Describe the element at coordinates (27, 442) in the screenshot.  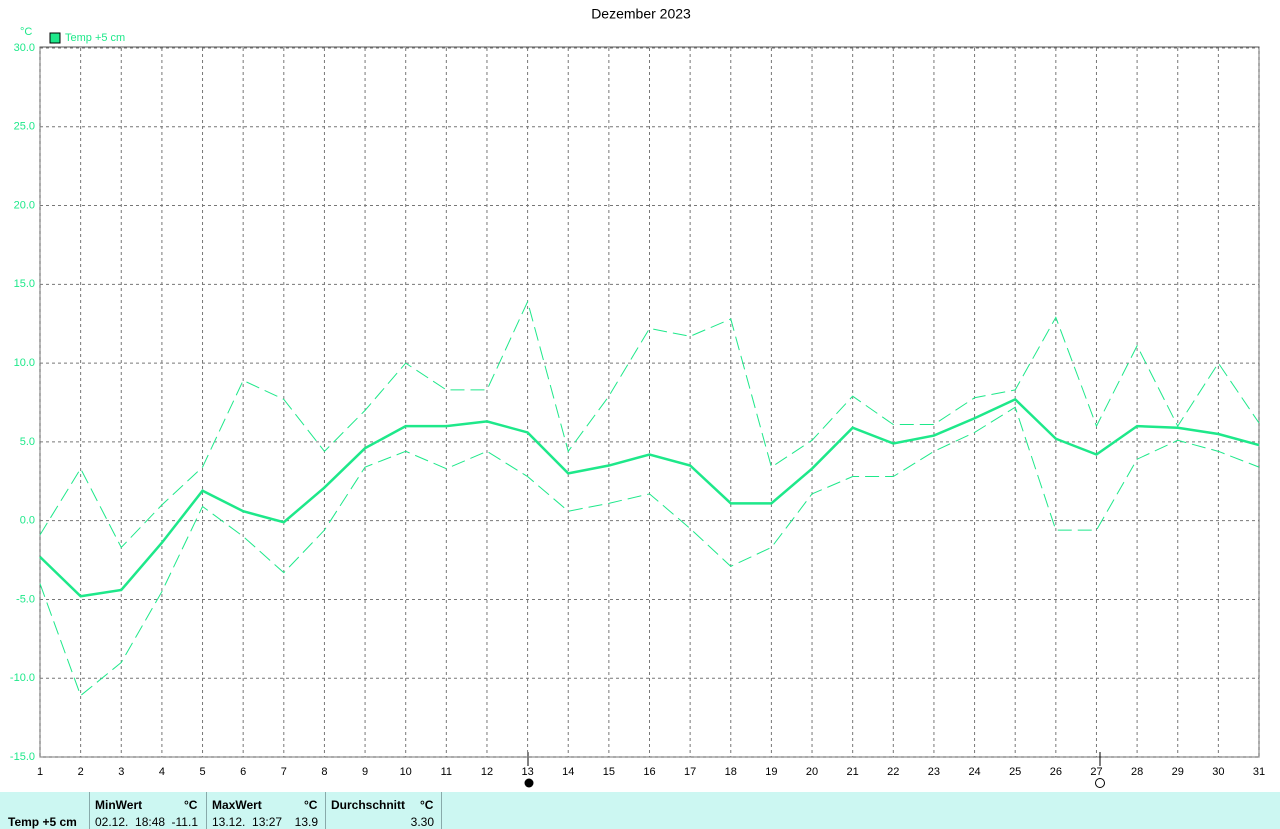
I see `y-tick-label: 5.0` at that location.